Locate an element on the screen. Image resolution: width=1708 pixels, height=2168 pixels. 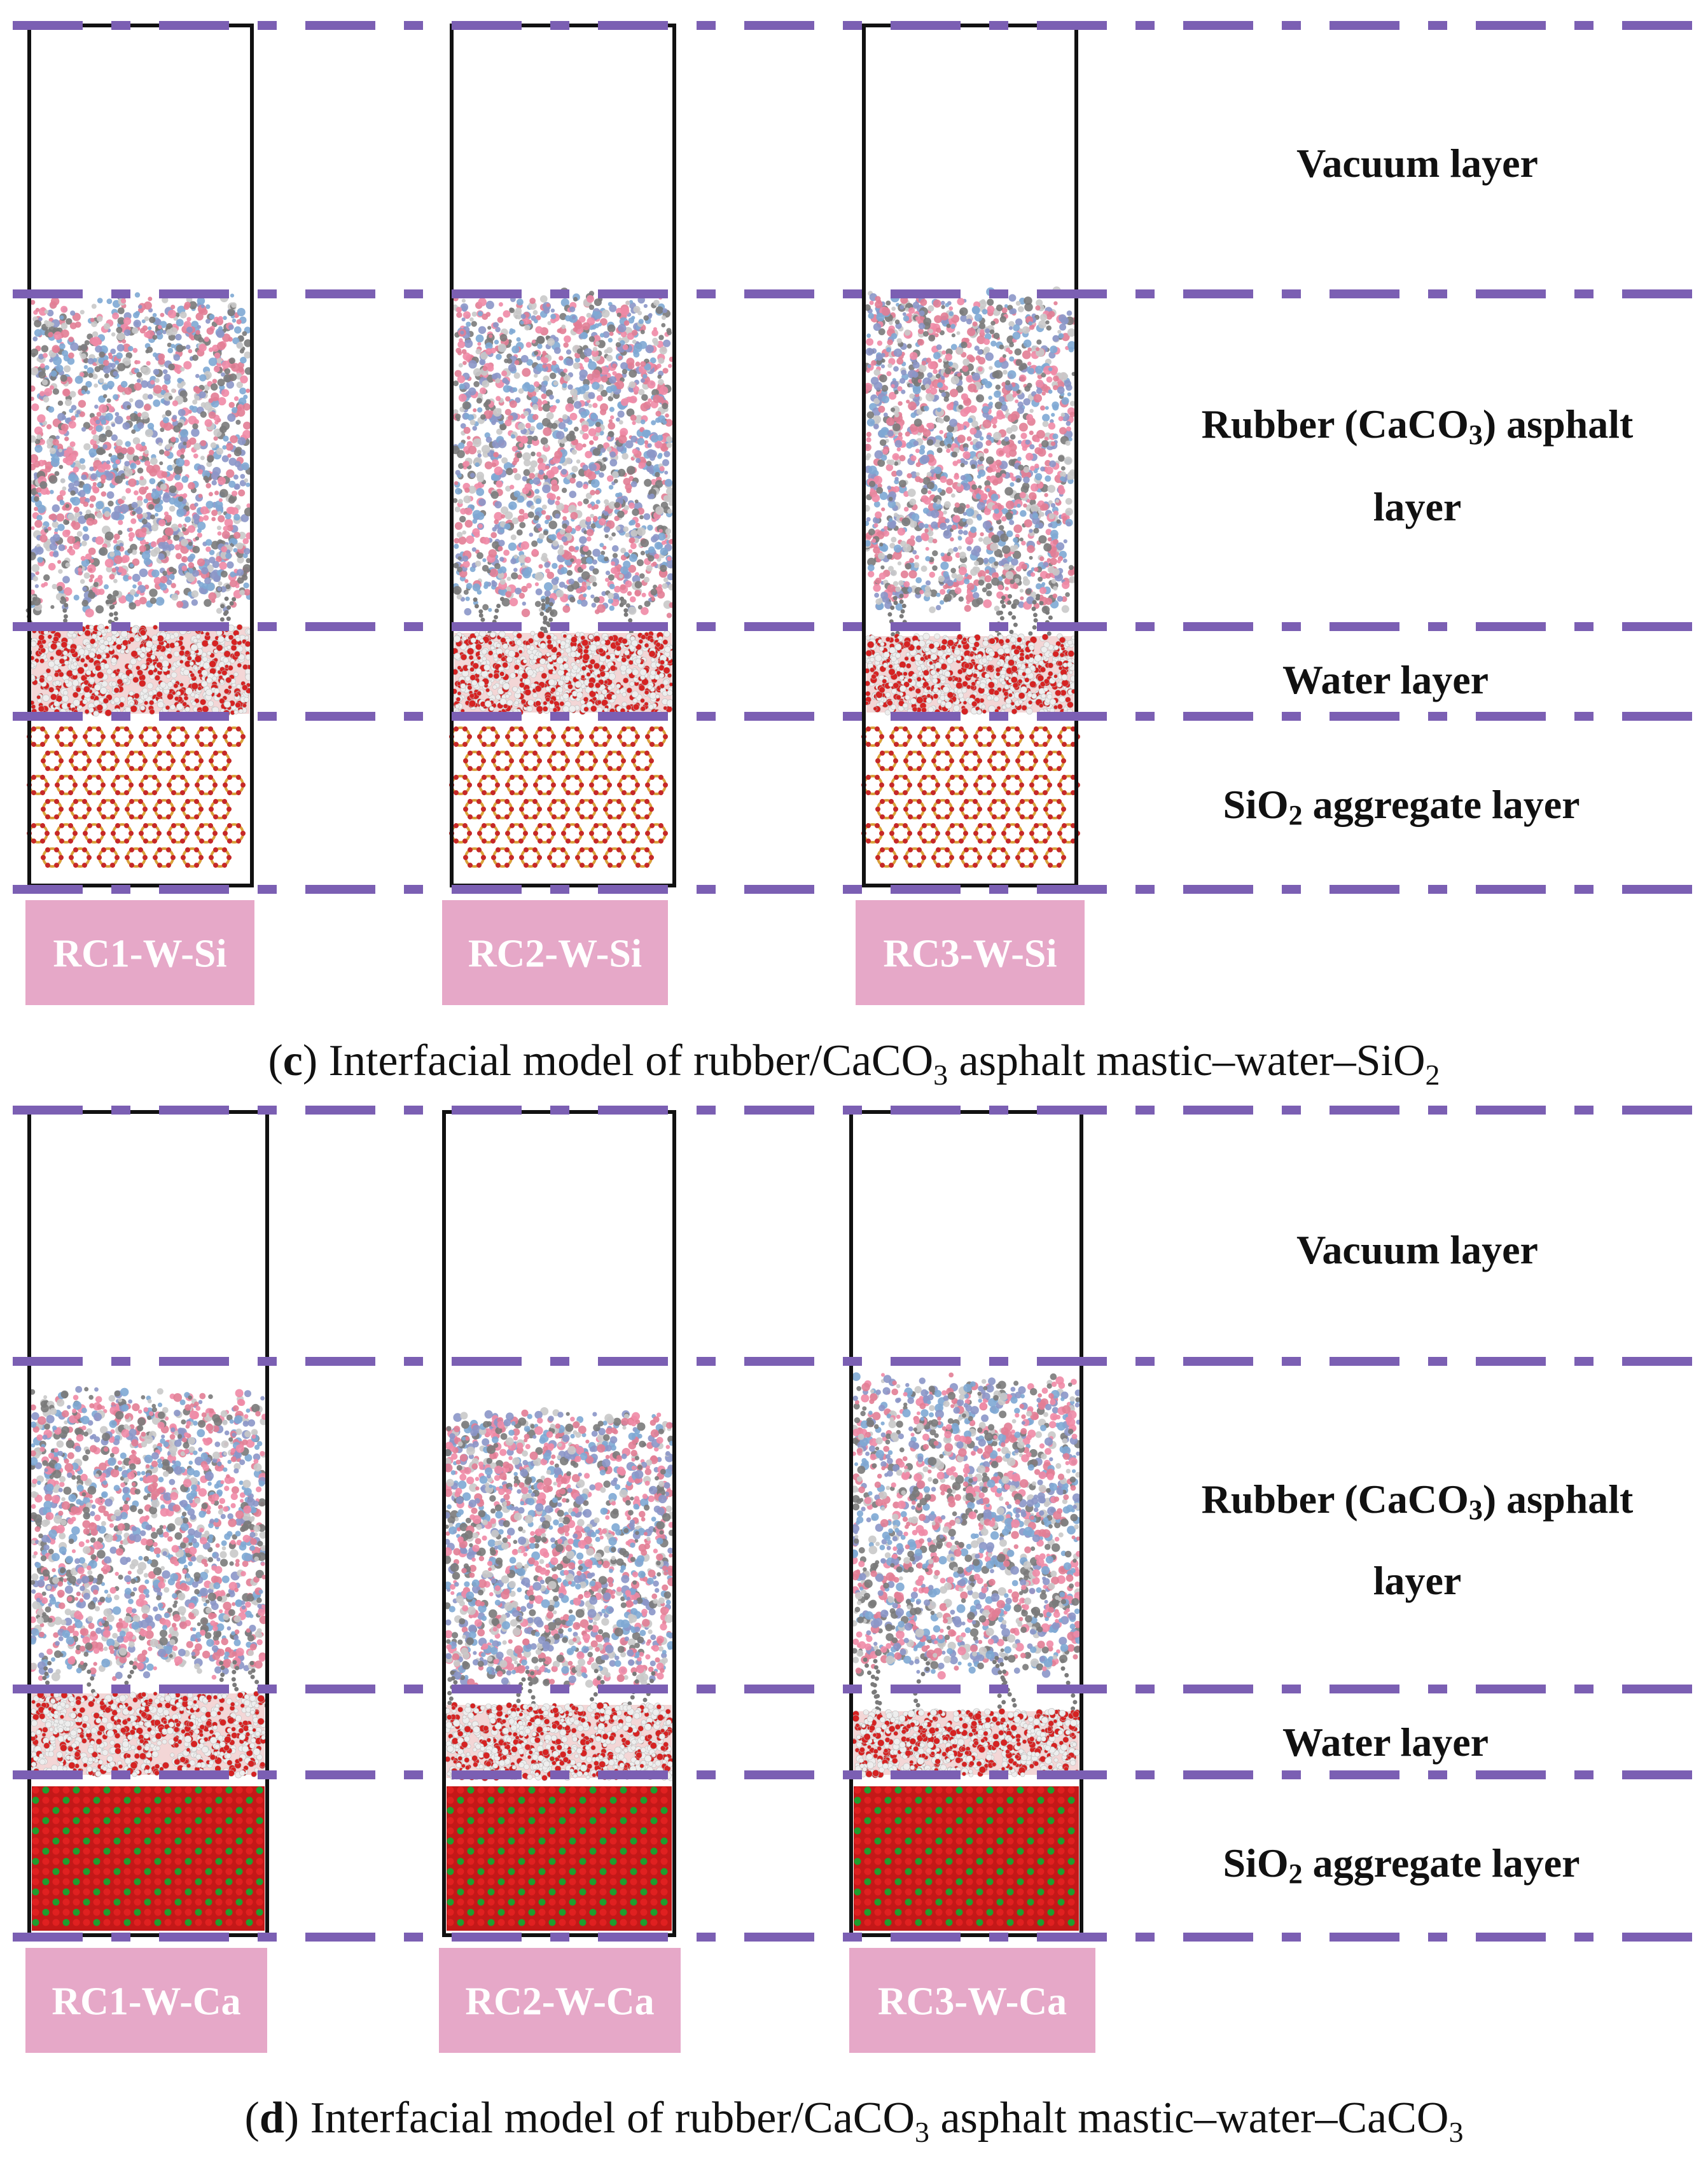
vacuum-layer-label-d: Vacuum layer is located at coordinates (1417, 1249).